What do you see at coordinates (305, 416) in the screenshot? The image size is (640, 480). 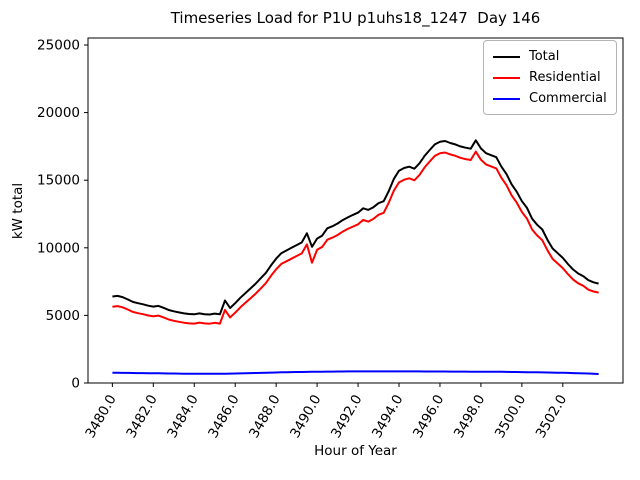 I see `x-tick-label: 3490.0` at bounding box center [305, 416].